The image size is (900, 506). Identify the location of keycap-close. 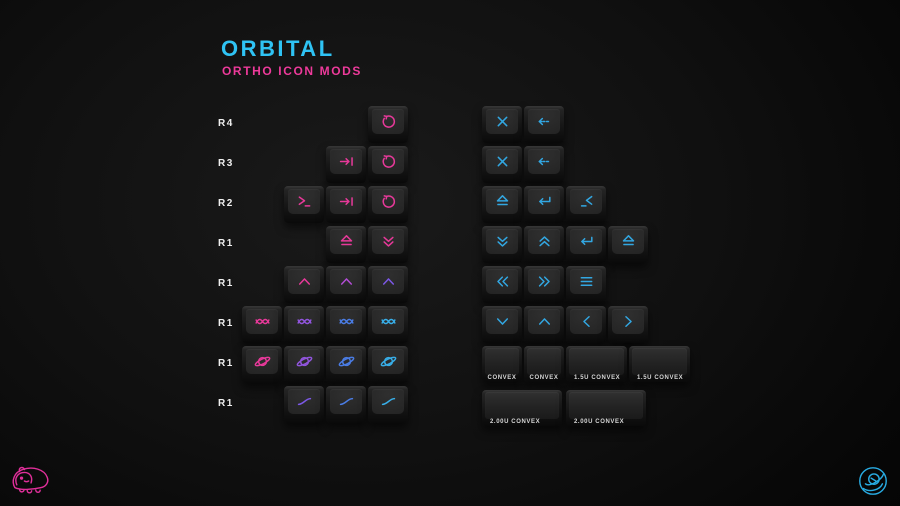
(502, 124).